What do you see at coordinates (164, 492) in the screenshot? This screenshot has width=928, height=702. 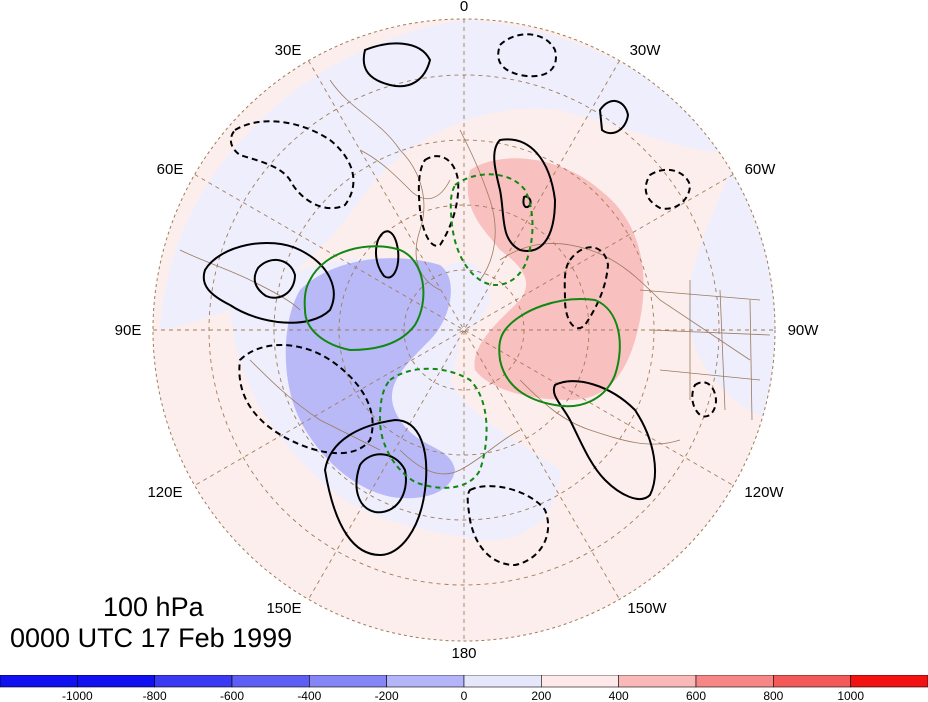 I see `lon-label-120e: 120E` at bounding box center [164, 492].